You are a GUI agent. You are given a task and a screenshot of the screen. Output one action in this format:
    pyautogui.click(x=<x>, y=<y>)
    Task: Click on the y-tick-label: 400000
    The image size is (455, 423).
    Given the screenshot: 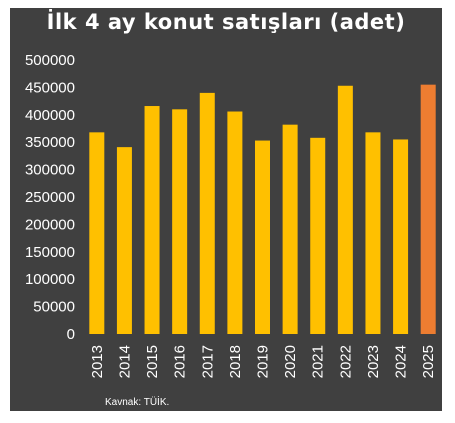 What is the action you would take?
    pyautogui.click(x=50, y=115)
    